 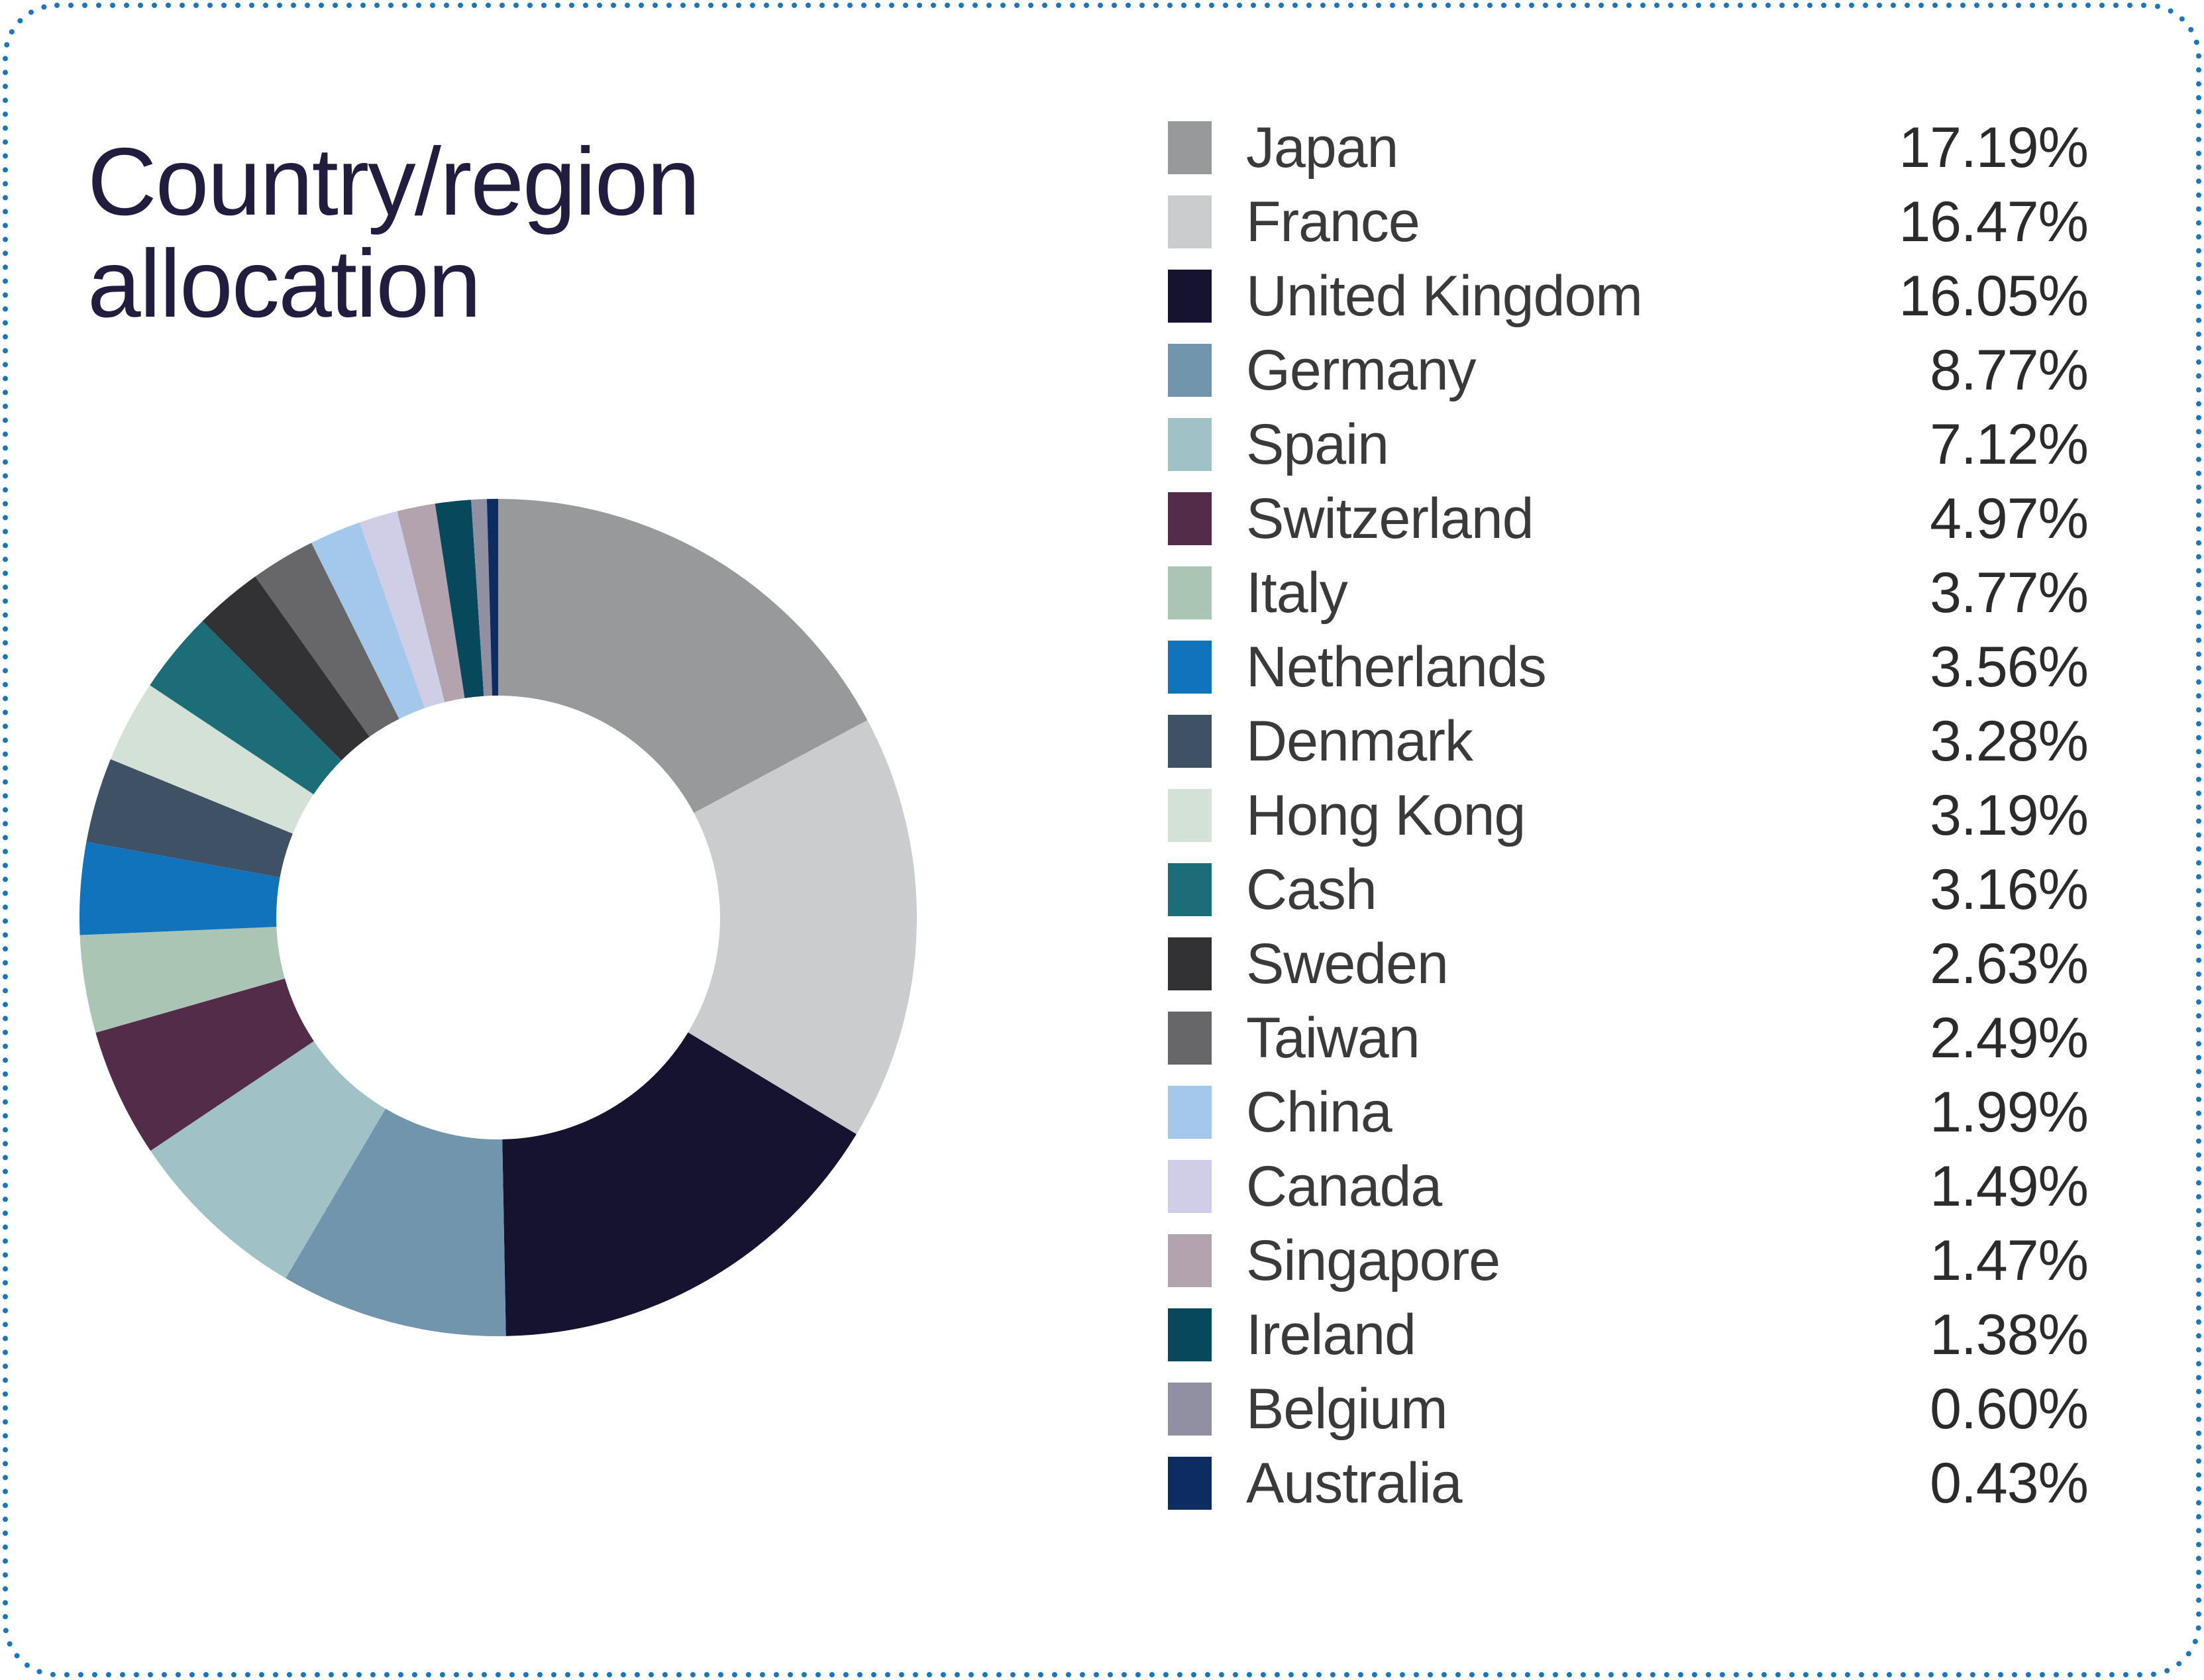 What do you see at coordinates (1628, 1186) in the screenshot?
I see `legend-item-canada: Canada 1.49%` at bounding box center [1628, 1186].